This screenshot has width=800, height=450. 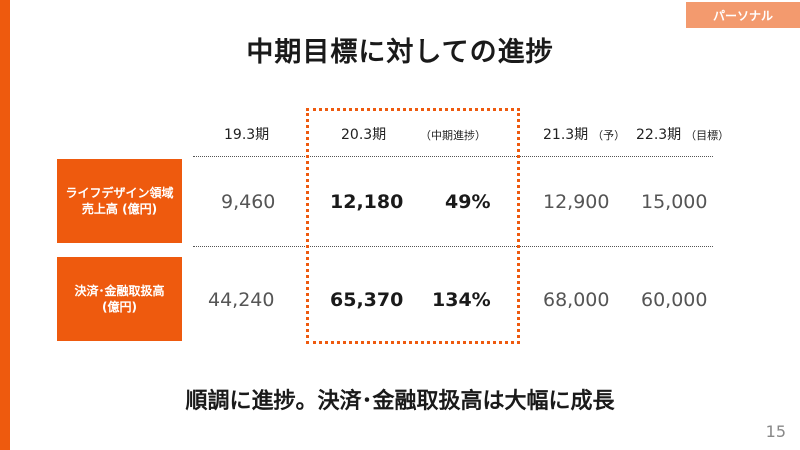 I want to click on left-accent-bar, so click(x=5, y=225).